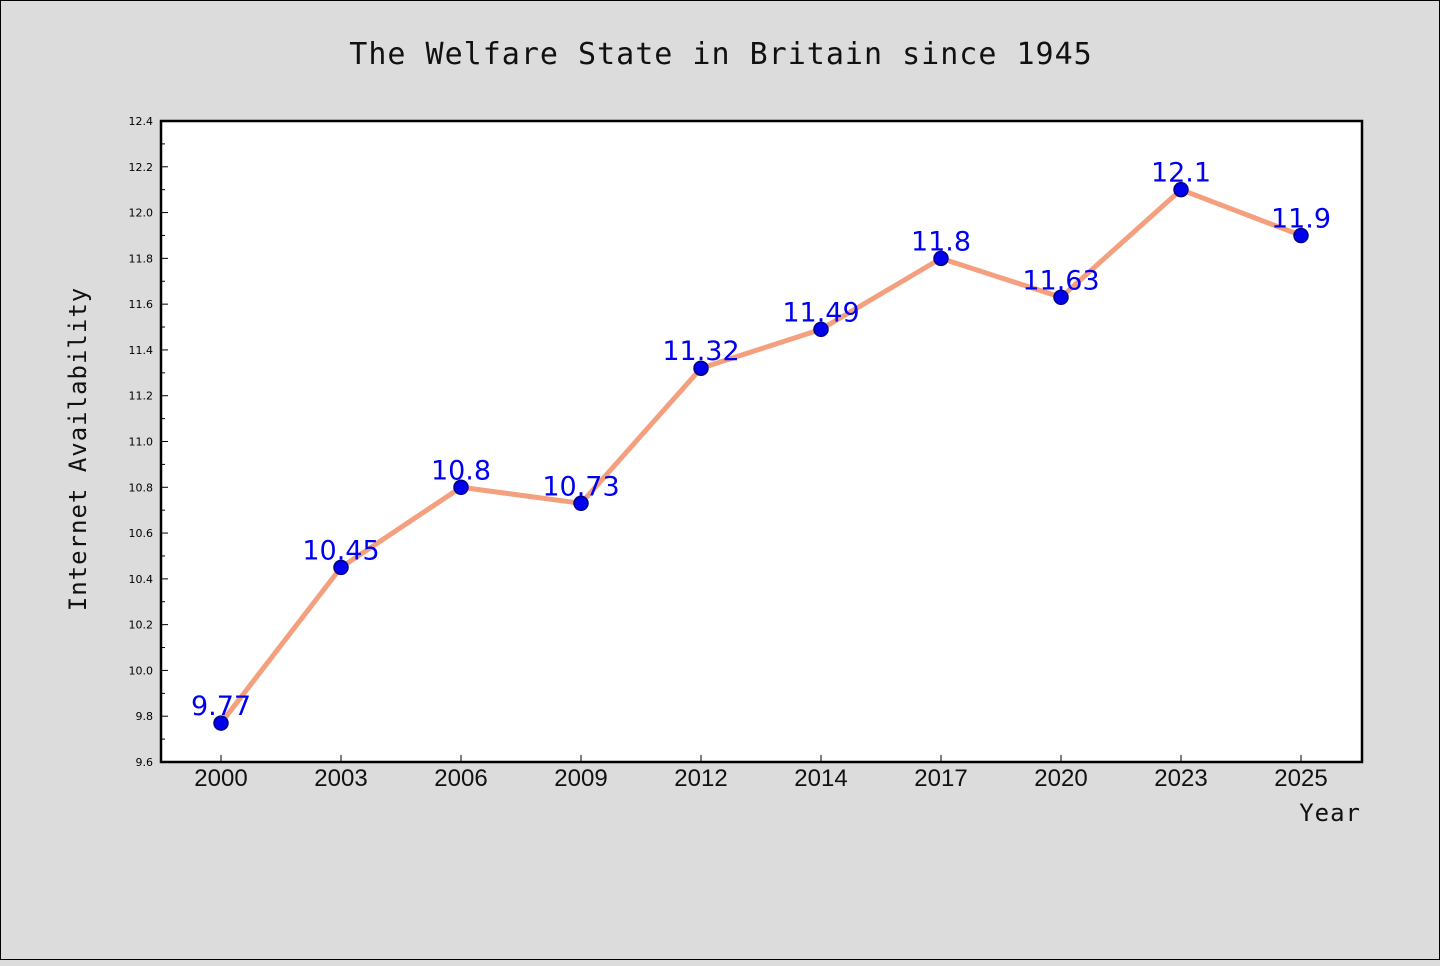 This screenshot has height=966, width=1440. Describe the element at coordinates (141, 625) in the screenshot. I see `y-tick-label: 10.2` at that location.